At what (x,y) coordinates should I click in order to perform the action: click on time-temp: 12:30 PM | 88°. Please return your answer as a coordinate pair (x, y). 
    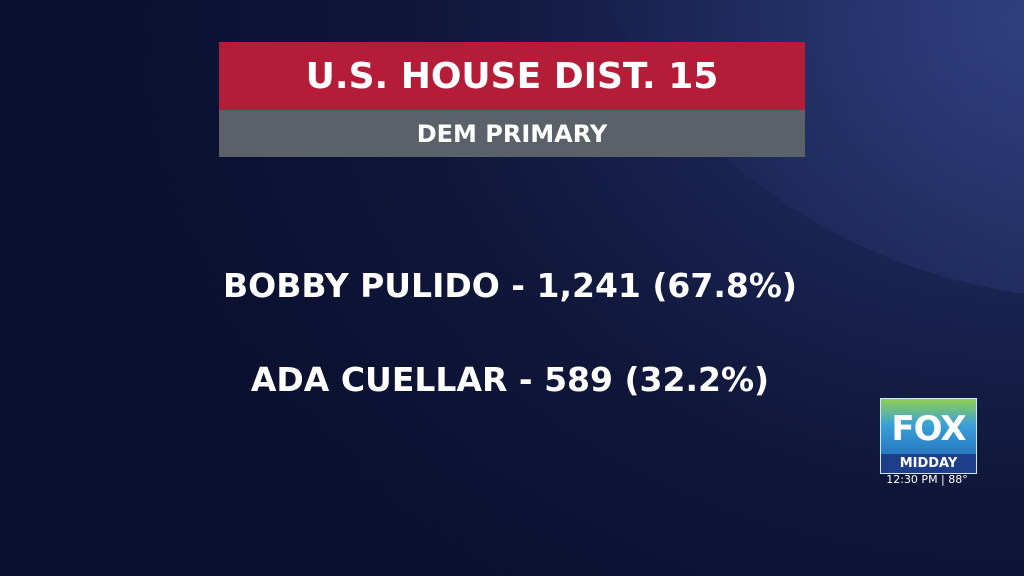
    Looking at the image, I should click on (927, 479).